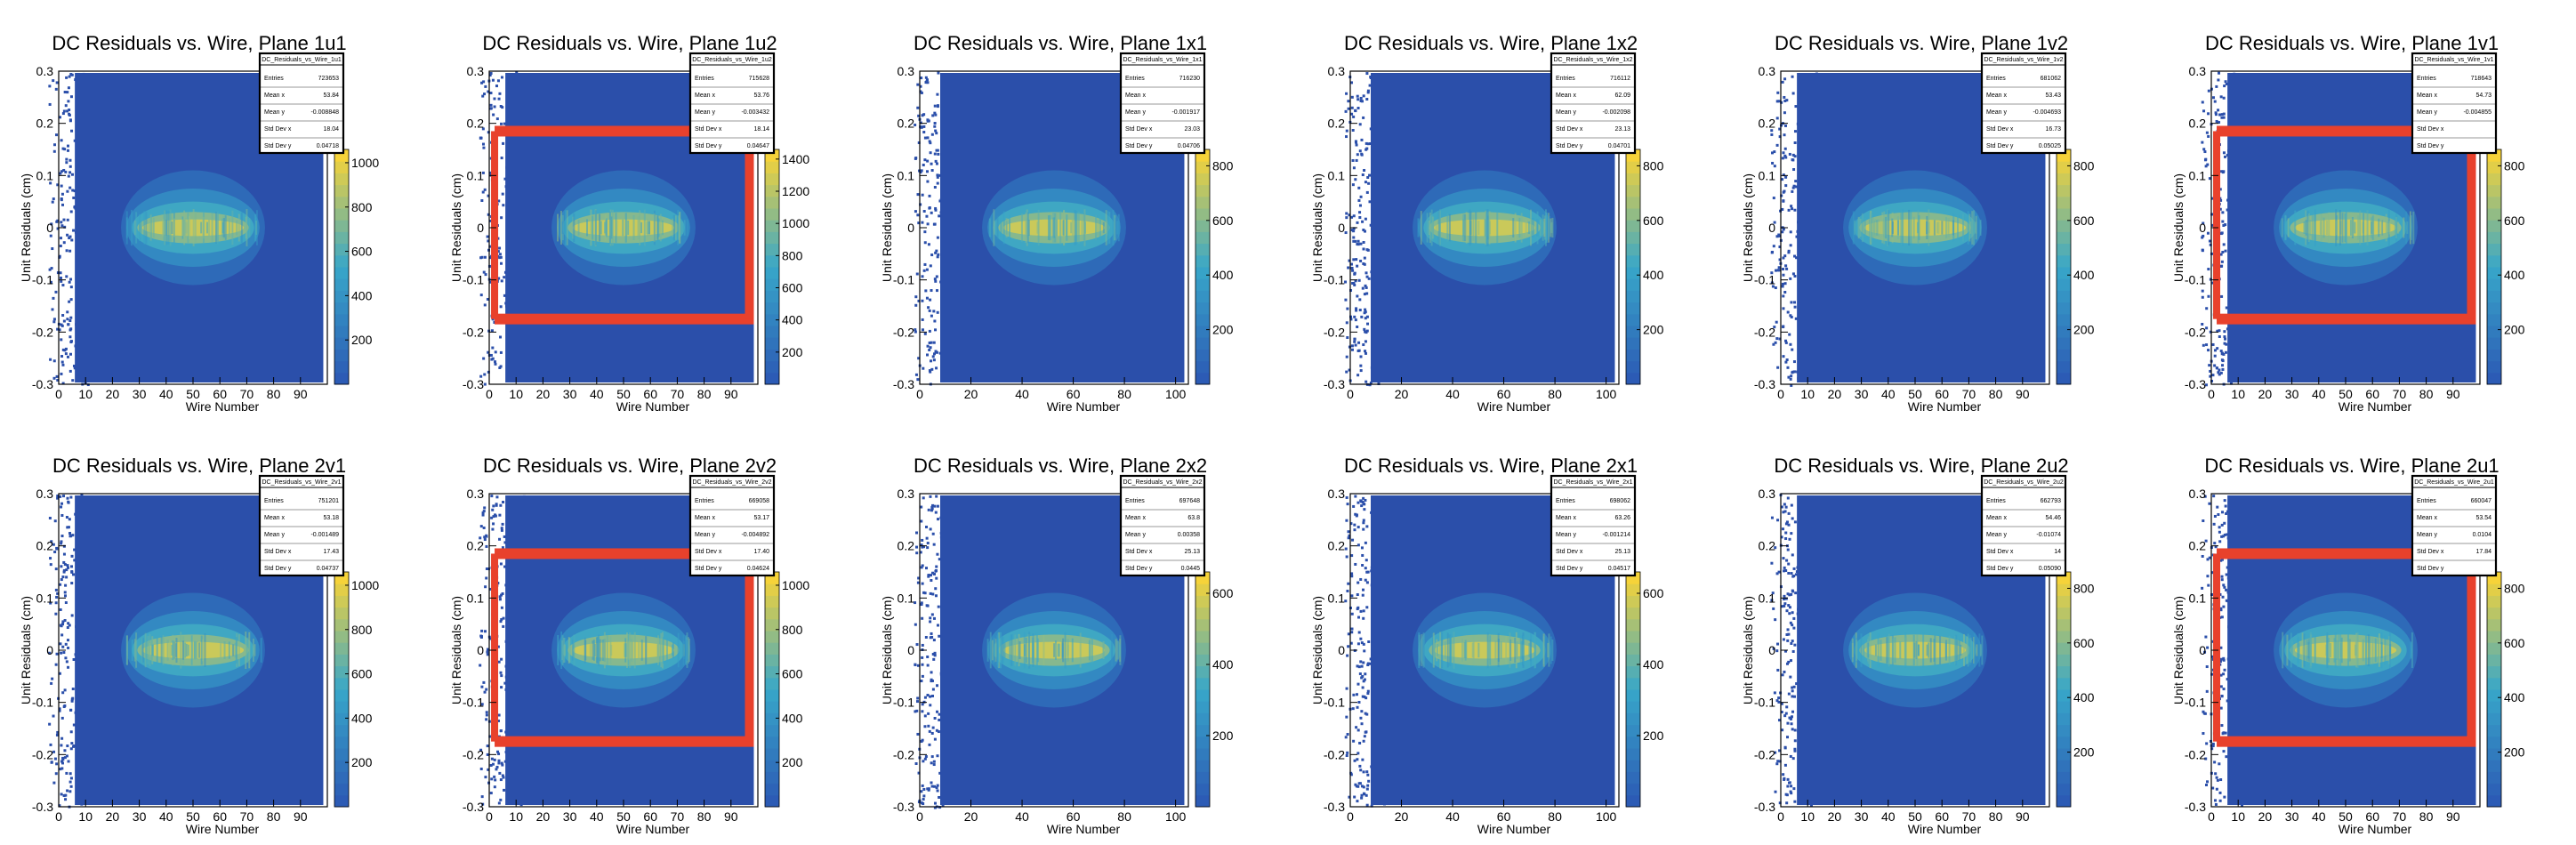 This screenshot has height=845, width=2576. What do you see at coordinates (1653, 275) in the screenshot?
I see `z-tick-label: 400` at bounding box center [1653, 275].